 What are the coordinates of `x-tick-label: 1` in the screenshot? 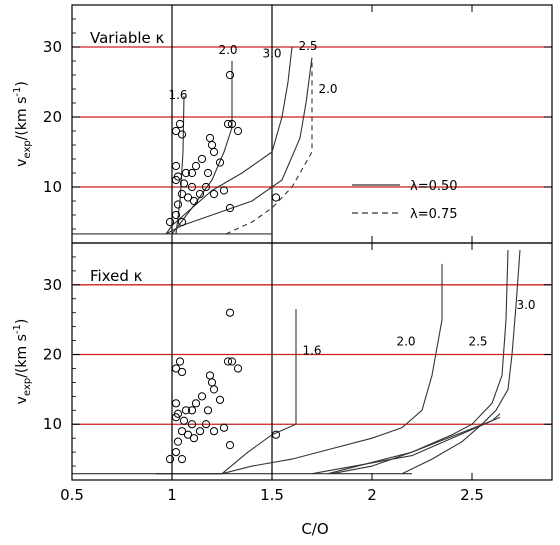 It's located at (172, 495).